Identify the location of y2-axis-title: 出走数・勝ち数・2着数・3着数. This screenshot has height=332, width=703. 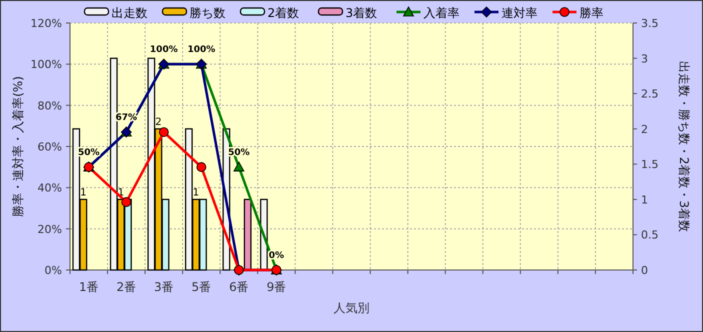
(684, 146).